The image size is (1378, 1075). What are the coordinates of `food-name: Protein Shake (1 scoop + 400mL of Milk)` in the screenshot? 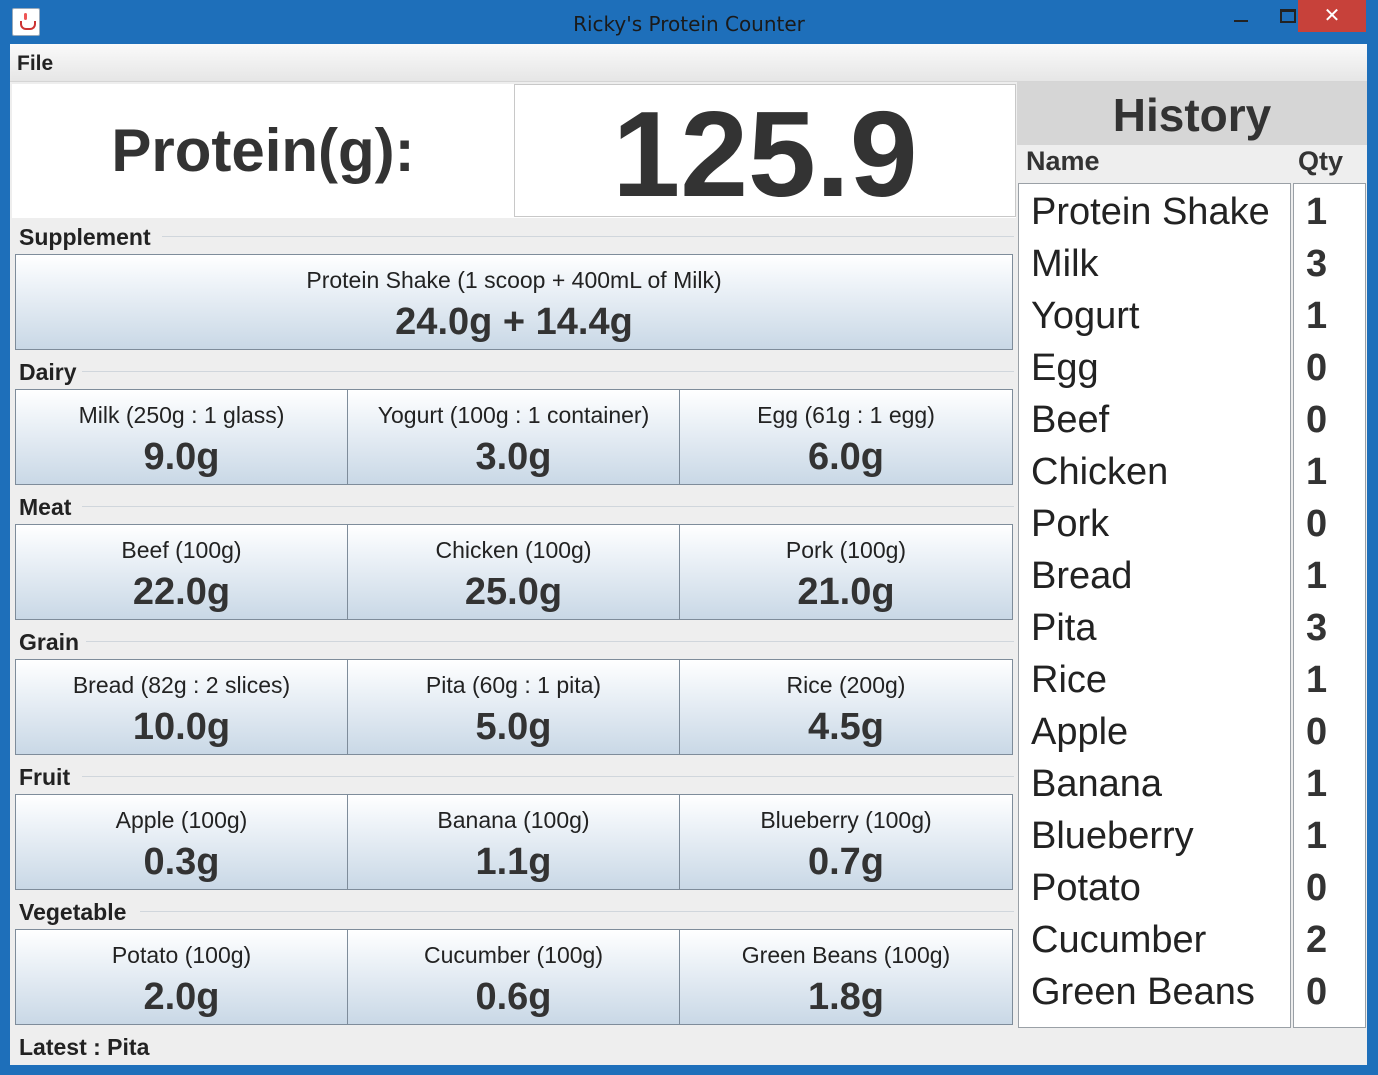 It's located at (514, 280).